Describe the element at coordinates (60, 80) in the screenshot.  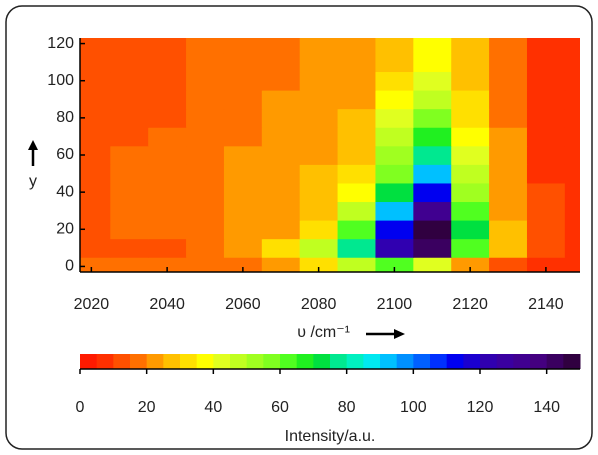
I see `y-tick-label: 100` at that location.